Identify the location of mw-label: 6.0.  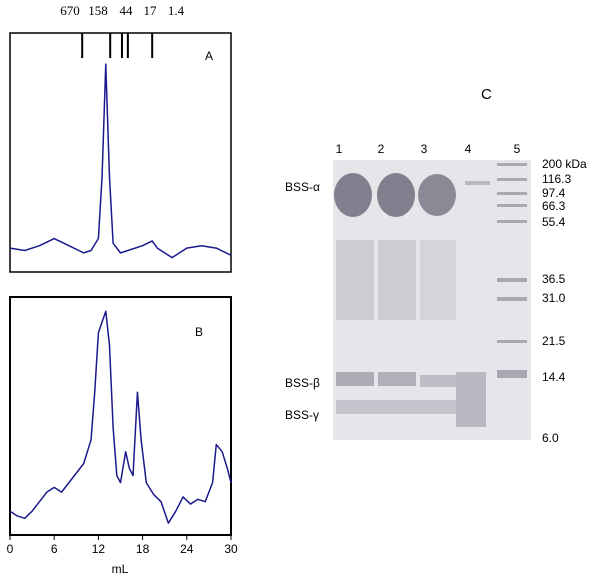
(550, 438).